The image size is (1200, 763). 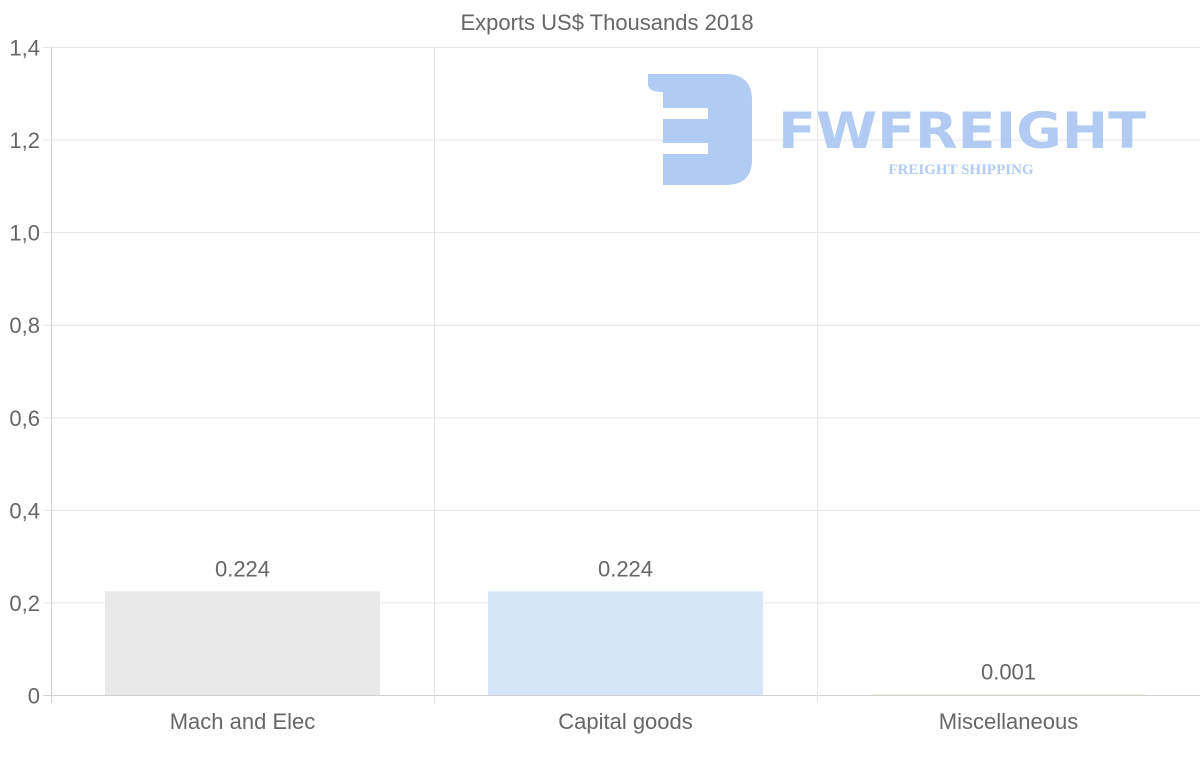 What do you see at coordinates (700, 129) in the screenshot?
I see `logo-mark-icon` at bounding box center [700, 129].